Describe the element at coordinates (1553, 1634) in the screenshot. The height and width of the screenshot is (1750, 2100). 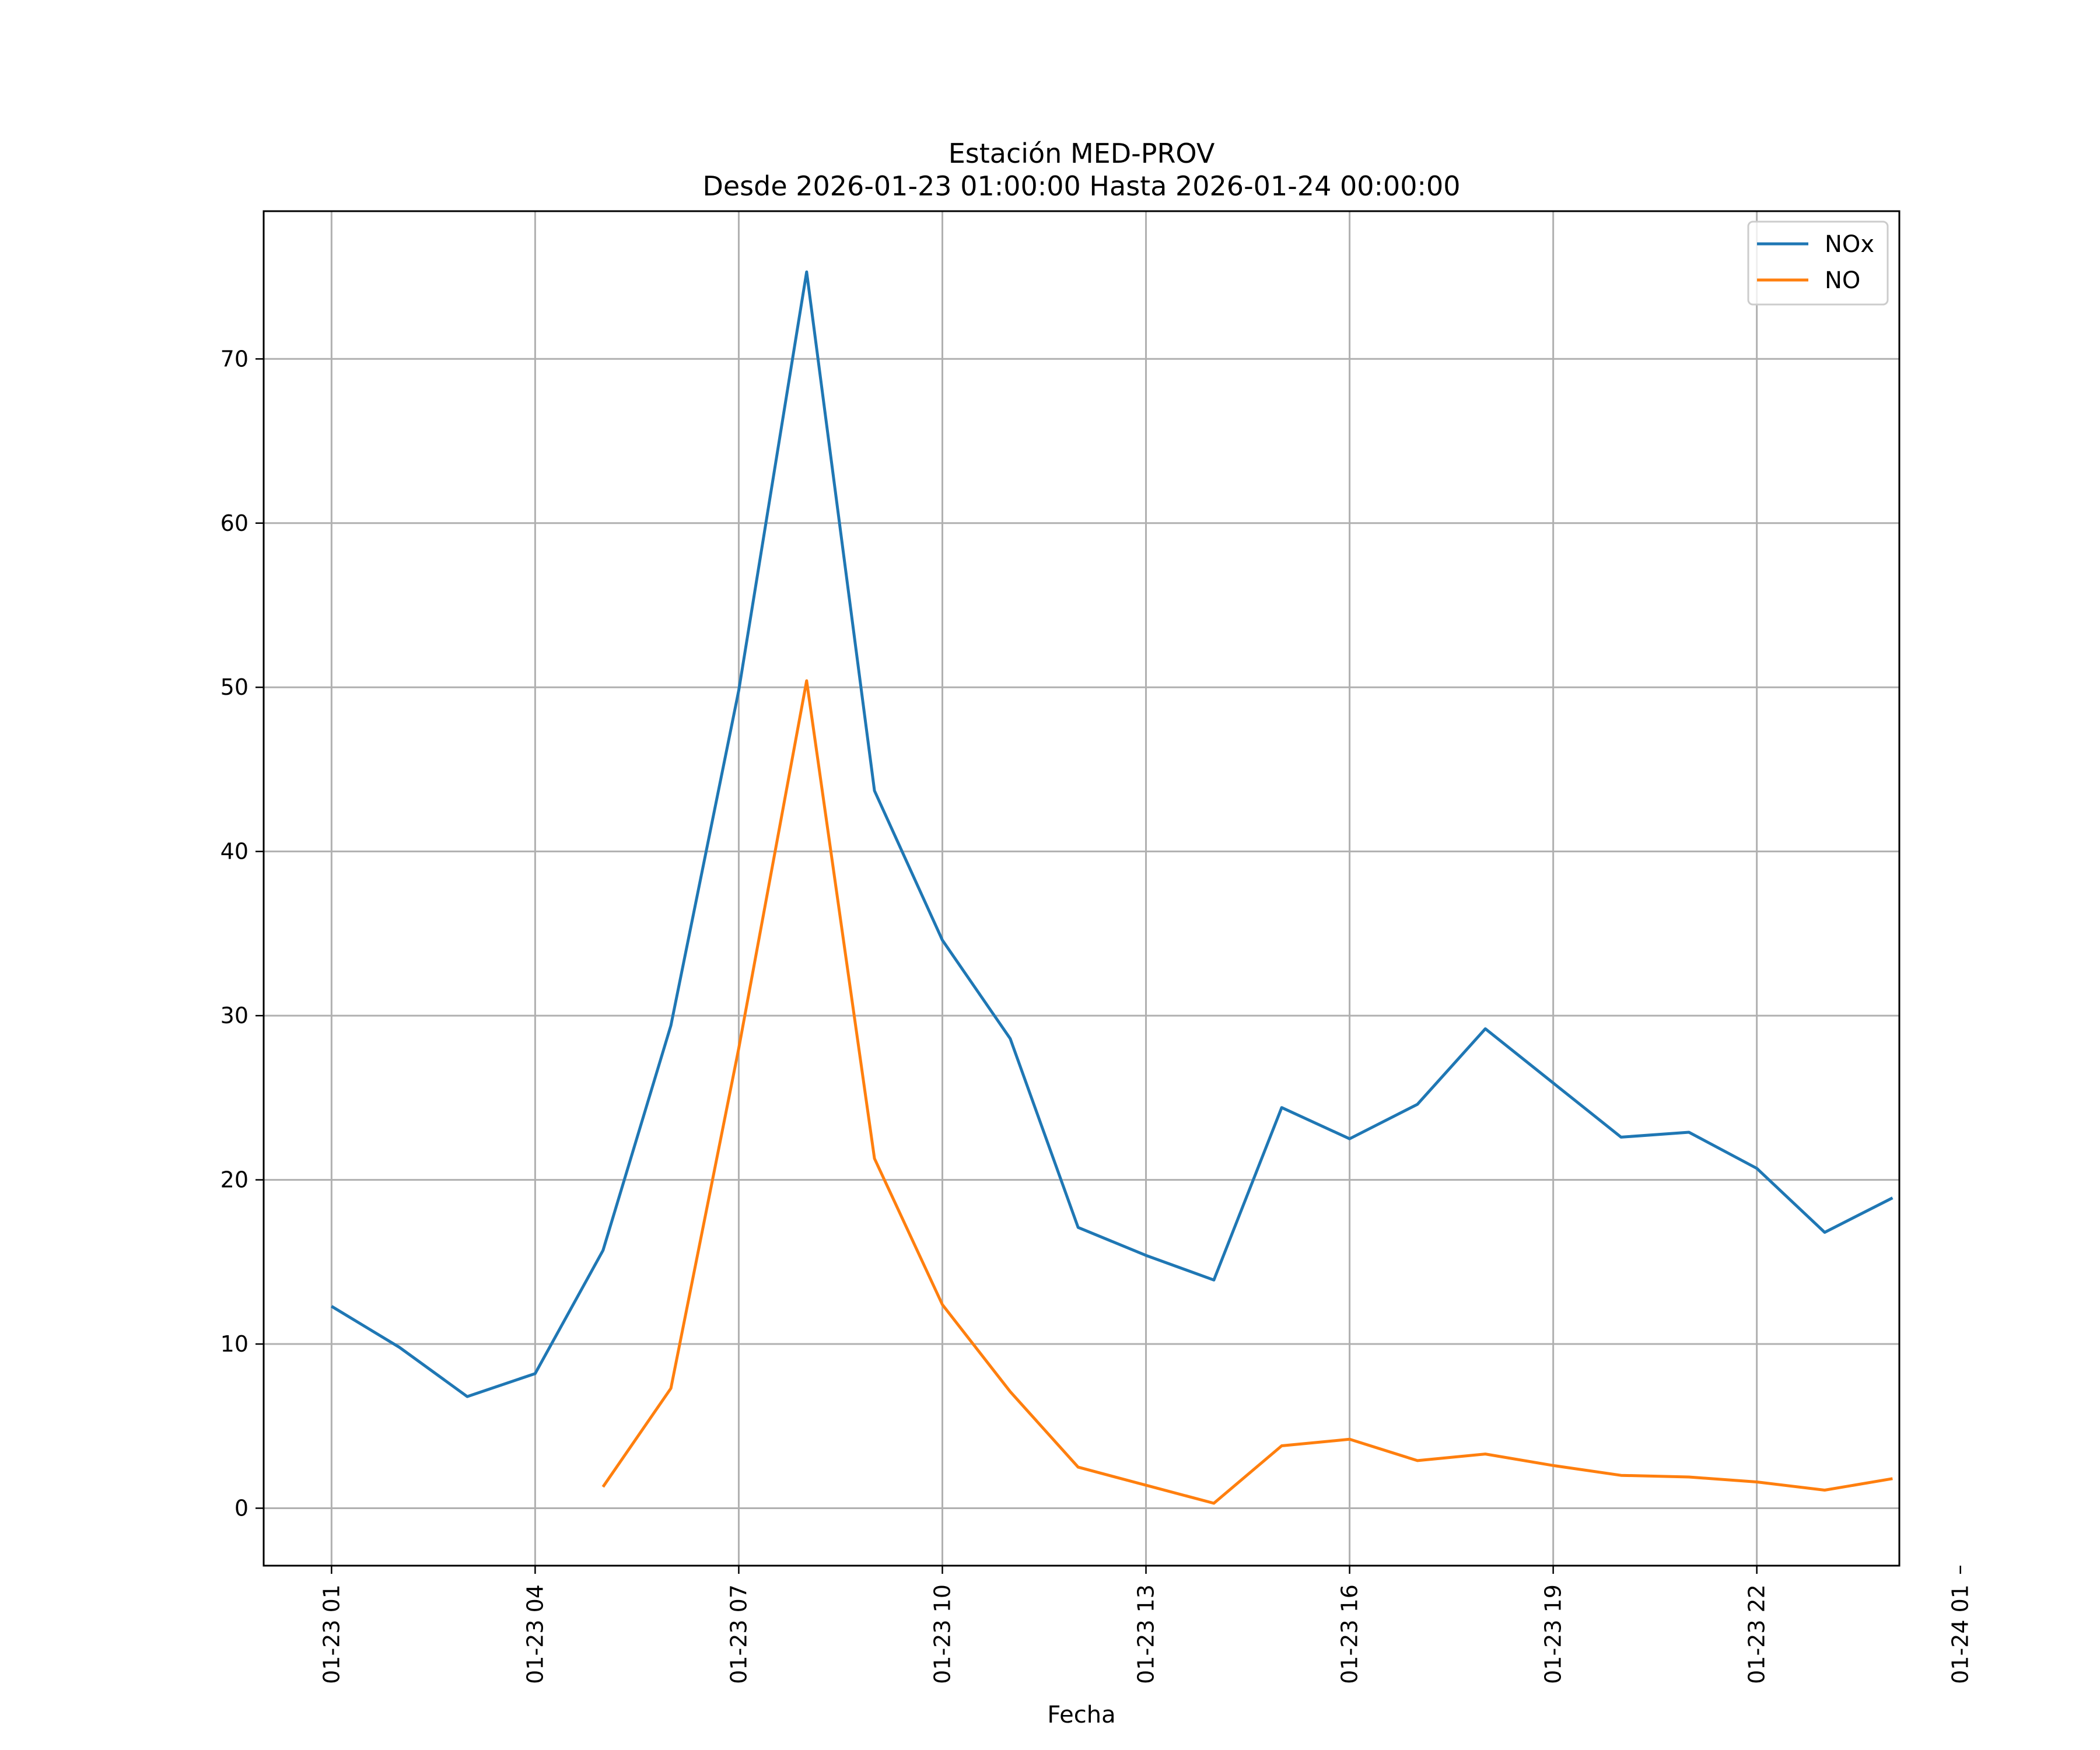
I see `x-tick-label: 01-23 19` at that location.